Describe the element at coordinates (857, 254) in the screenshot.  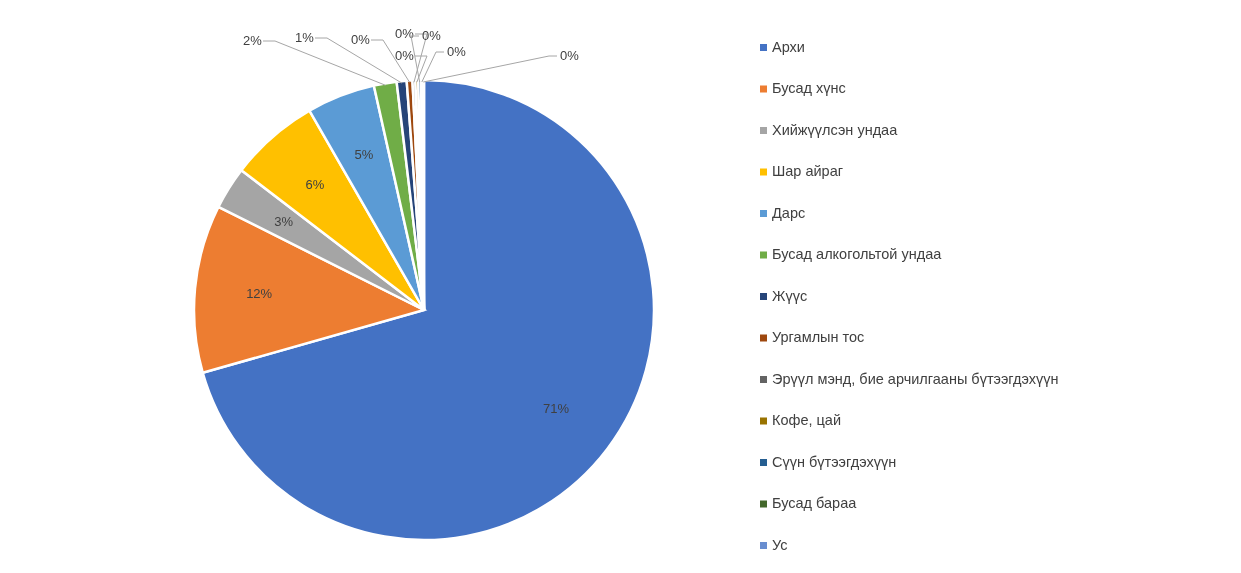
I see `legend-label: Бусад алкогольтой ундаа` at that location.